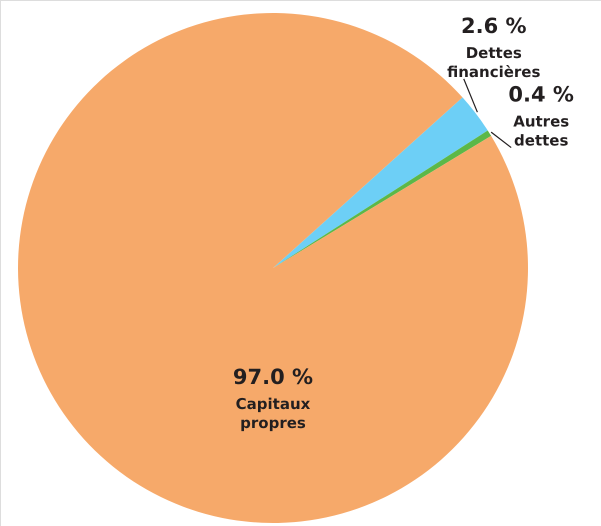 This screenshot has width=601, height=526. Describe the element at coordinates (273, 413) in the screenshot. I see `slice-label: Capitaux propres` at that location.